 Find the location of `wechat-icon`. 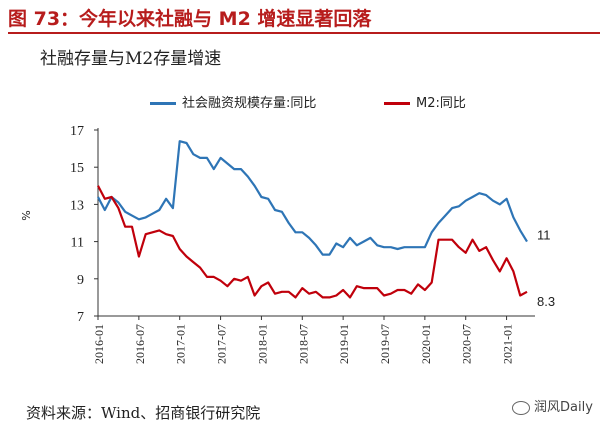

wechat-icon is located at coordinates (521, 407).